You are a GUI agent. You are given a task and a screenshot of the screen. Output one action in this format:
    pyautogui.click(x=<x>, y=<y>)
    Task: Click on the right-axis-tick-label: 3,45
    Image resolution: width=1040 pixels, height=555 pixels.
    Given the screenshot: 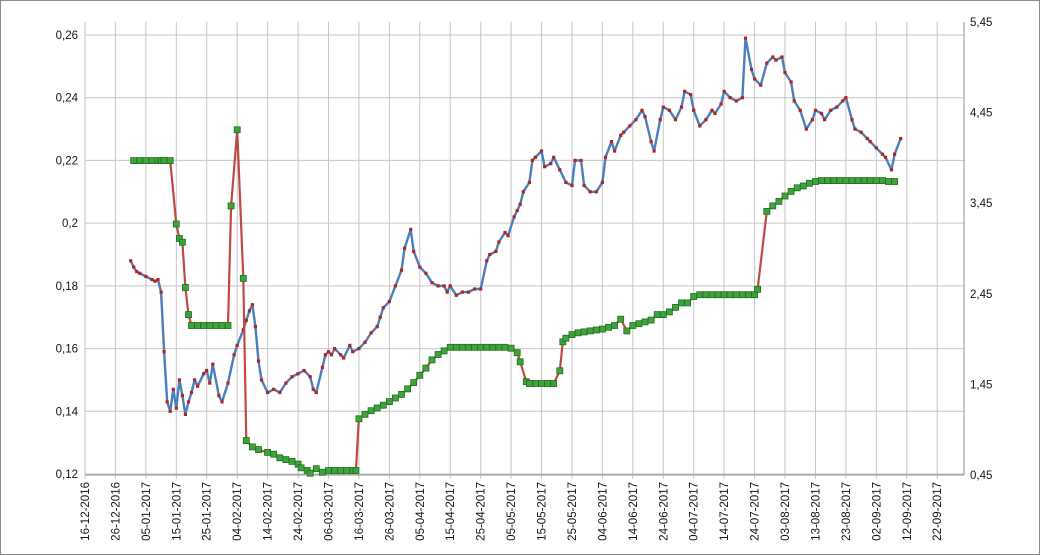 What is the action you would take?
    pyautogui.click(x=981, y=204)
    